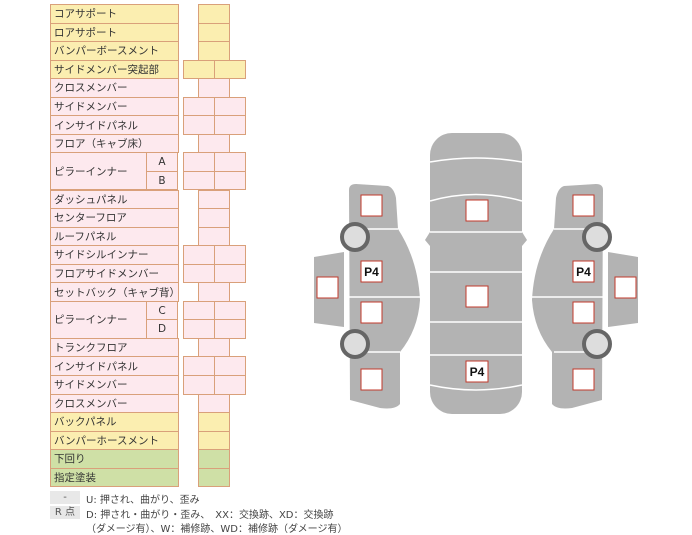 This screenshot has width=692, height=535. I want to click on row-label: センターフロア, so click(114, 218).